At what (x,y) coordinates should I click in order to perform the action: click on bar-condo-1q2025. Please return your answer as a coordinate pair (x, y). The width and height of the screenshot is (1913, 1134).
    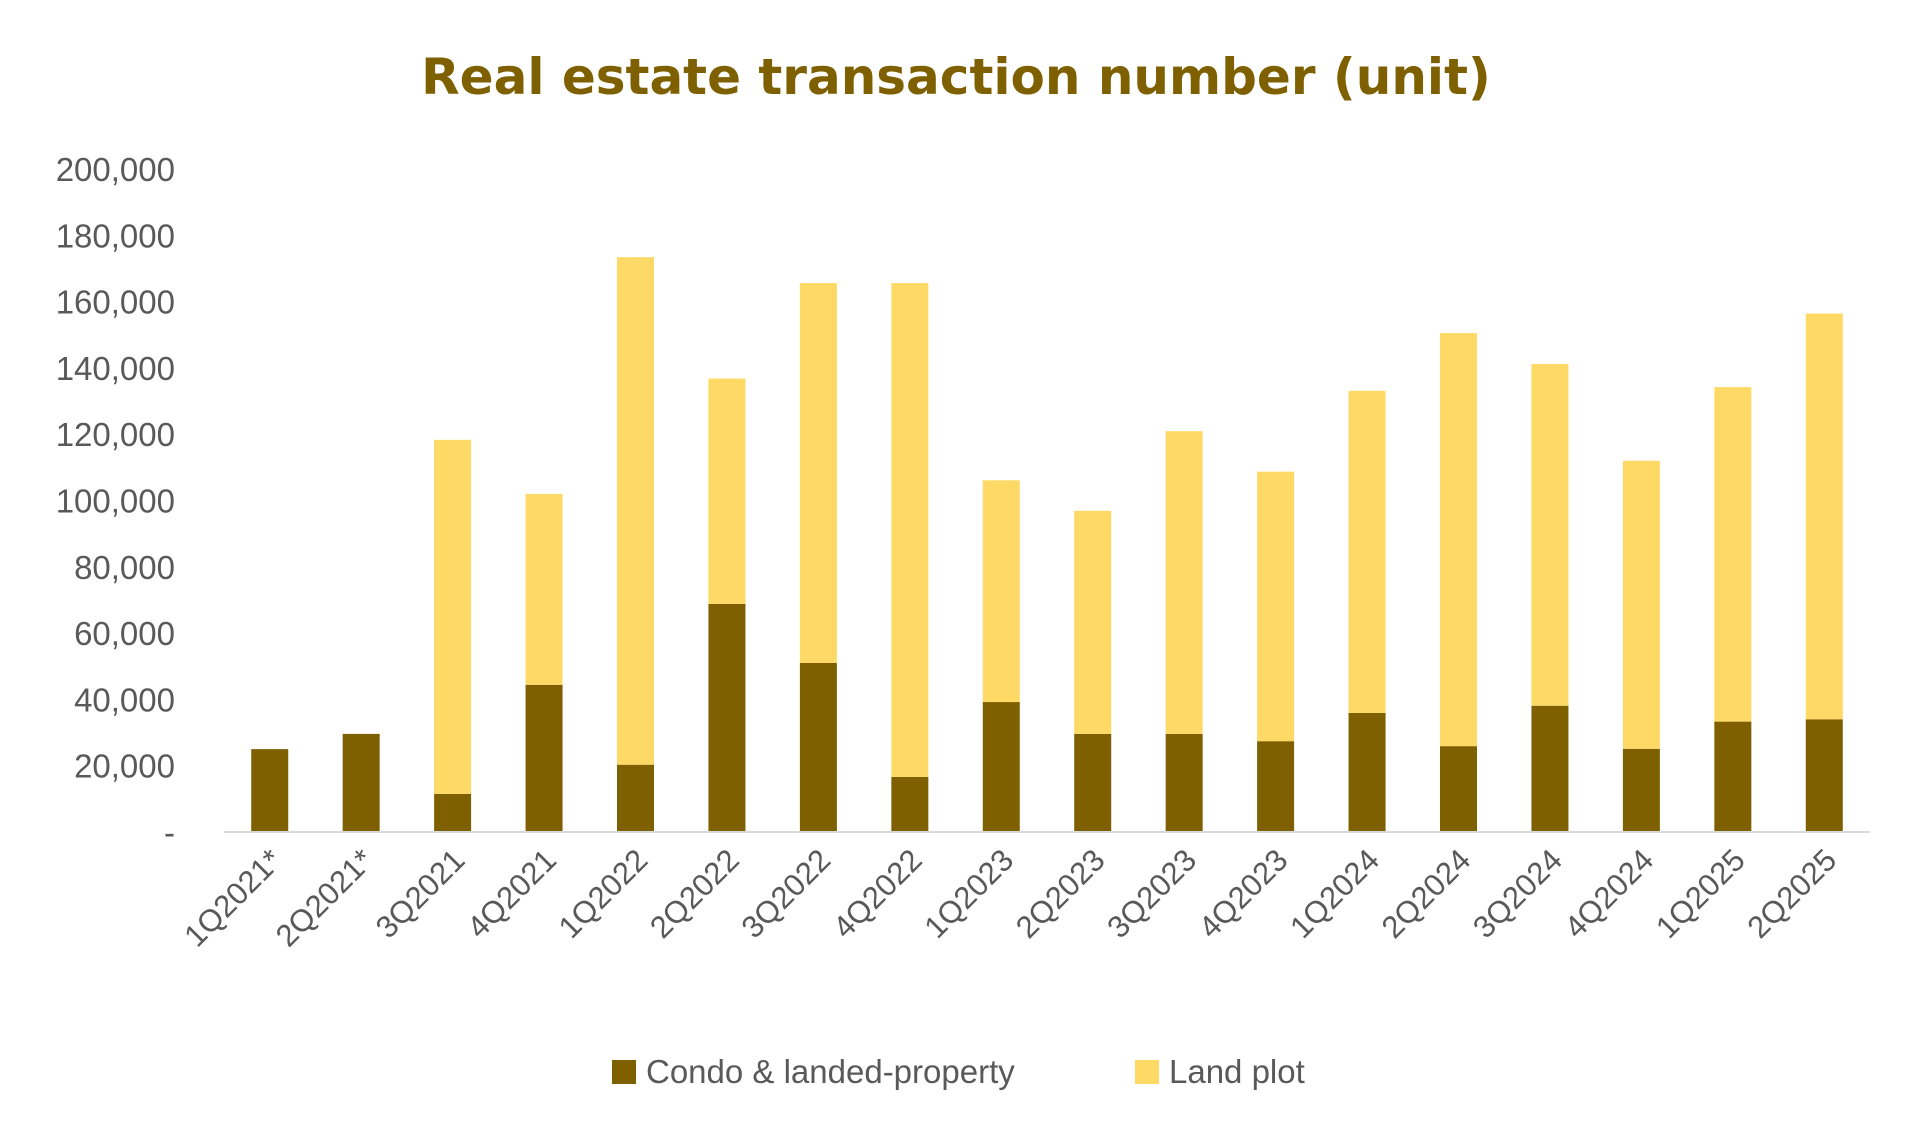
    Looking at the image, I should click on (1733, 776).